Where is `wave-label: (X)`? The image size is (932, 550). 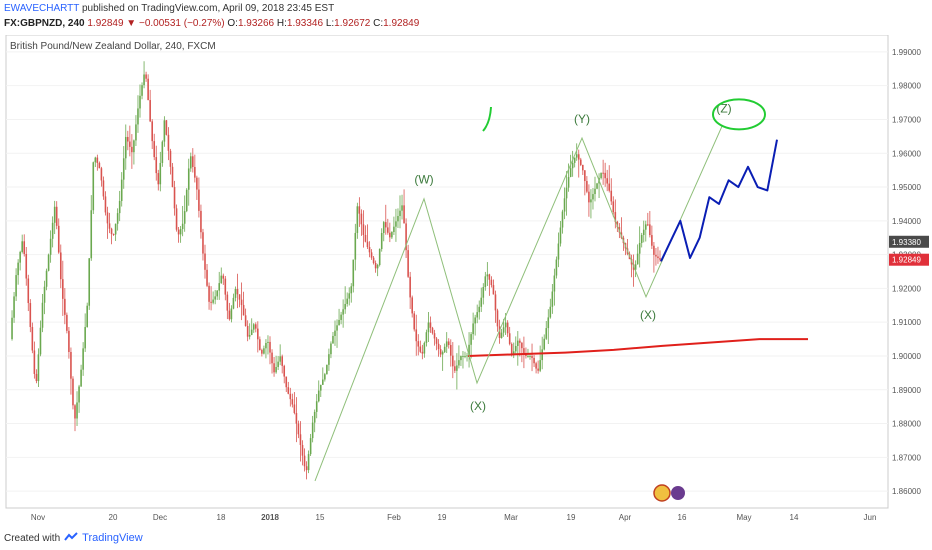
wave-label: (X) is located at coordinates (648, 315).